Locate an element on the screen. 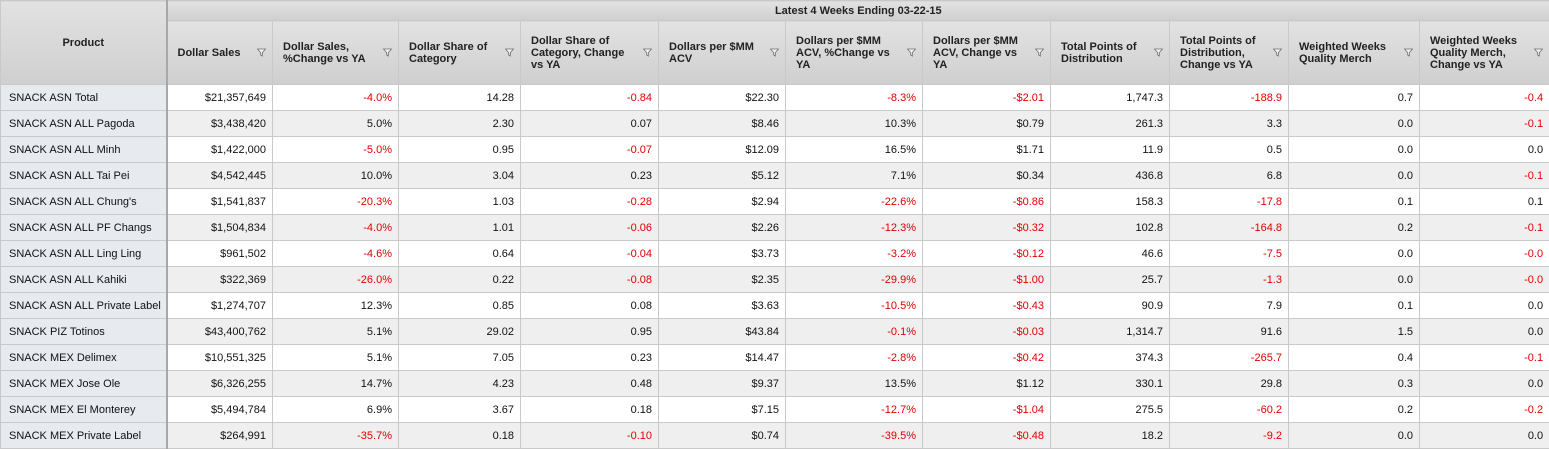 The width and height of the screenshot is (1549, 449). value-cell: -9.2 is located at coordinates (1229, 435).